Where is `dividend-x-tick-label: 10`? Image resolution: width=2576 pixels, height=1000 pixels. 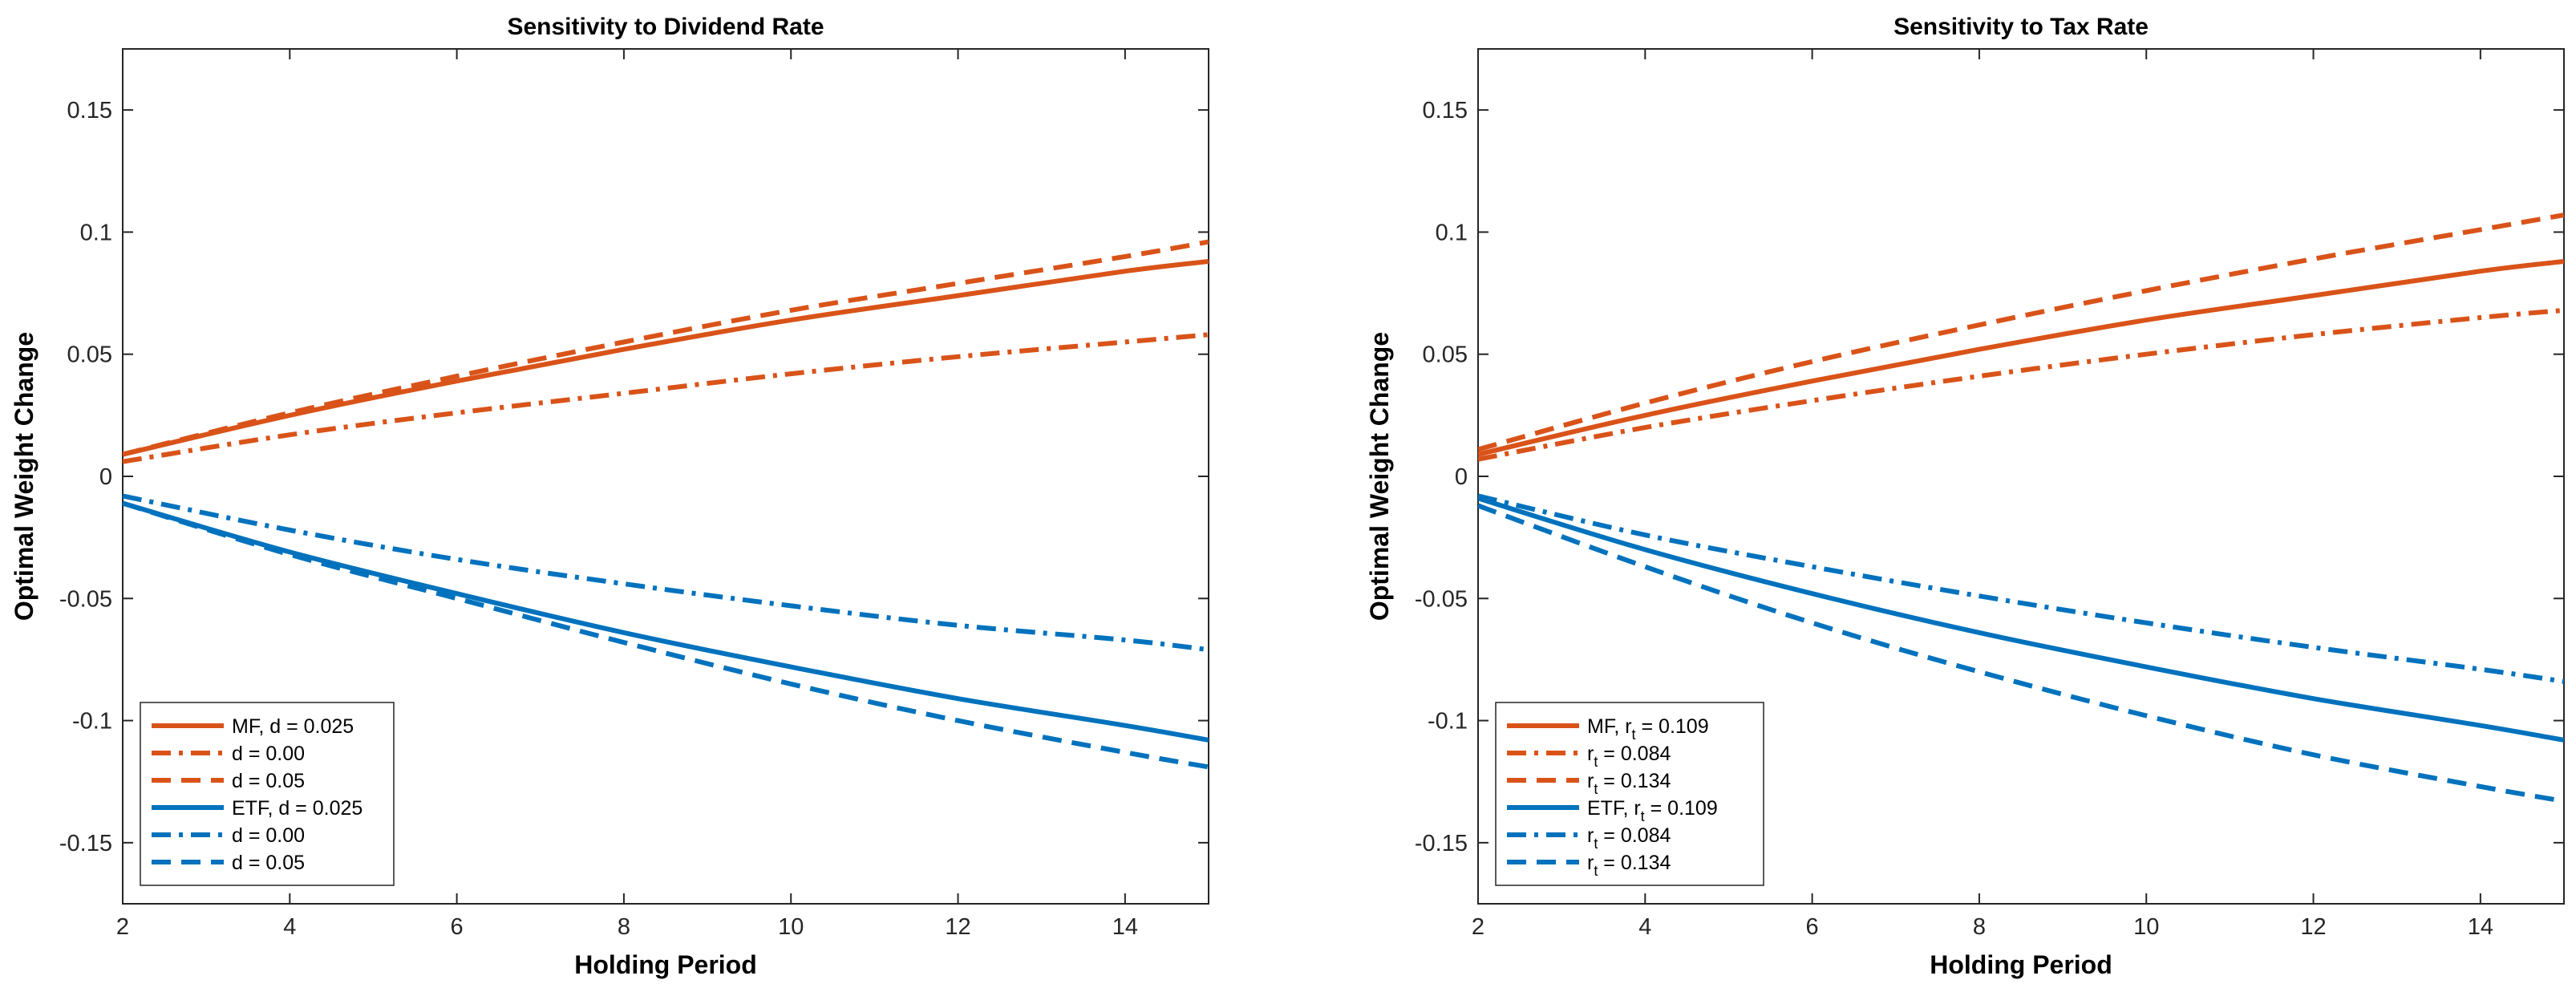
dividend-x-tick-label: 10 is located at coordinates (791, 927).